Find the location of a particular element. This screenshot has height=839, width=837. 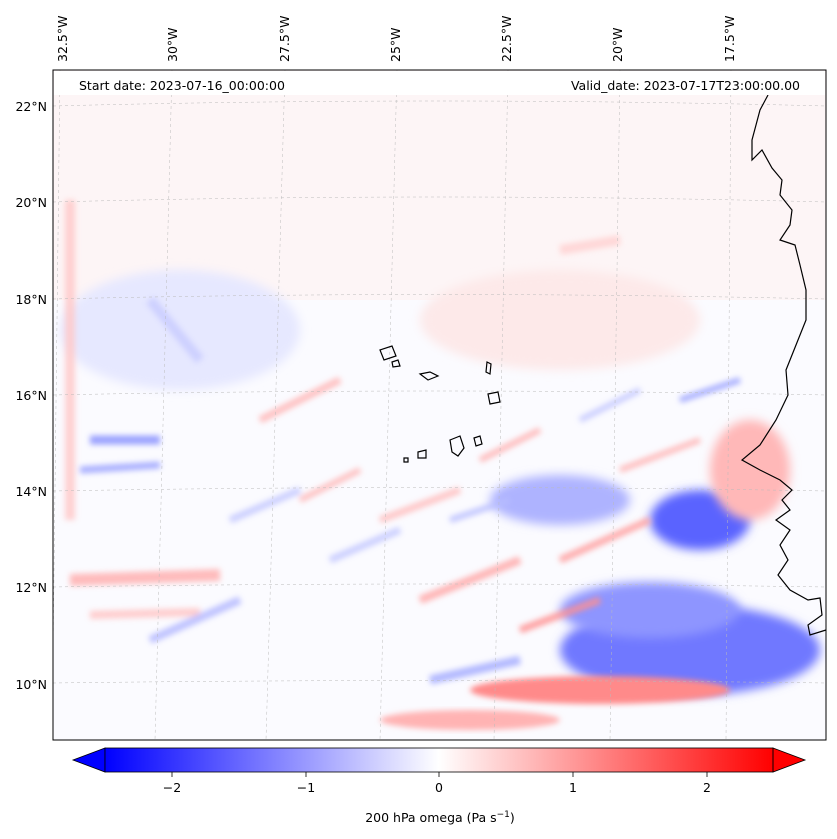

colorbar-tick: −1 is located at coordinates (306, 787).